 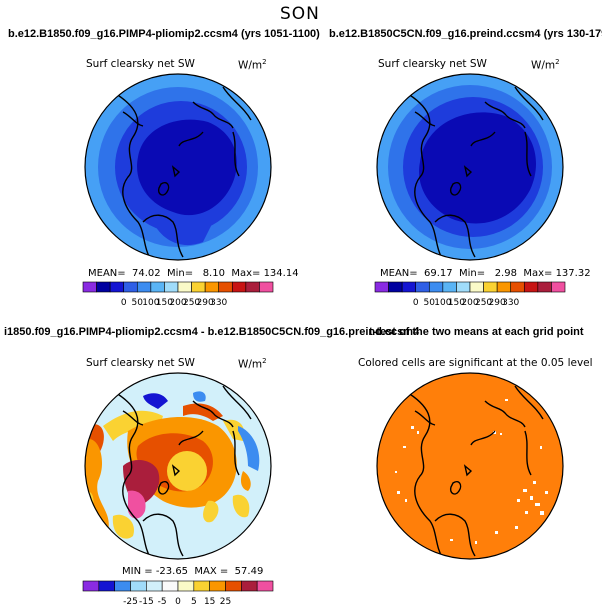 What do you see at coordinates (178, 593) in the screenshot?
I see `panel3-colorbar: -25 -15 -5 0 5 15 25` at bounding box center [178, 593].